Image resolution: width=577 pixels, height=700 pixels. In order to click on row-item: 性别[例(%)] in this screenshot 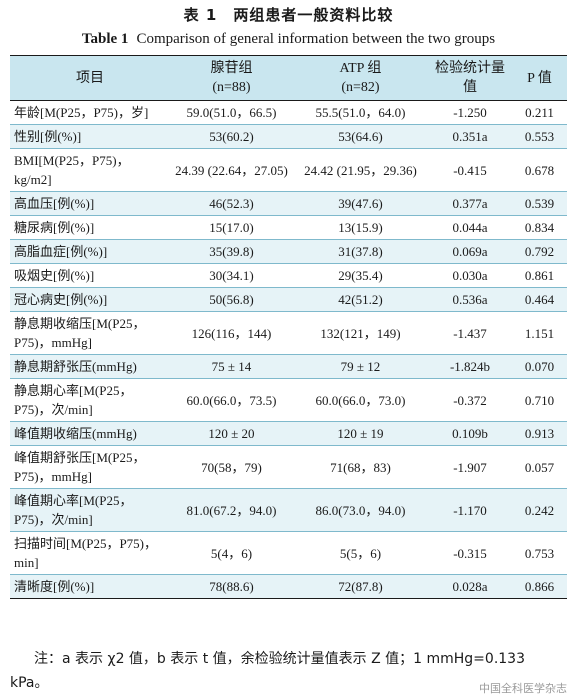, I will do `click(90, 136)`.